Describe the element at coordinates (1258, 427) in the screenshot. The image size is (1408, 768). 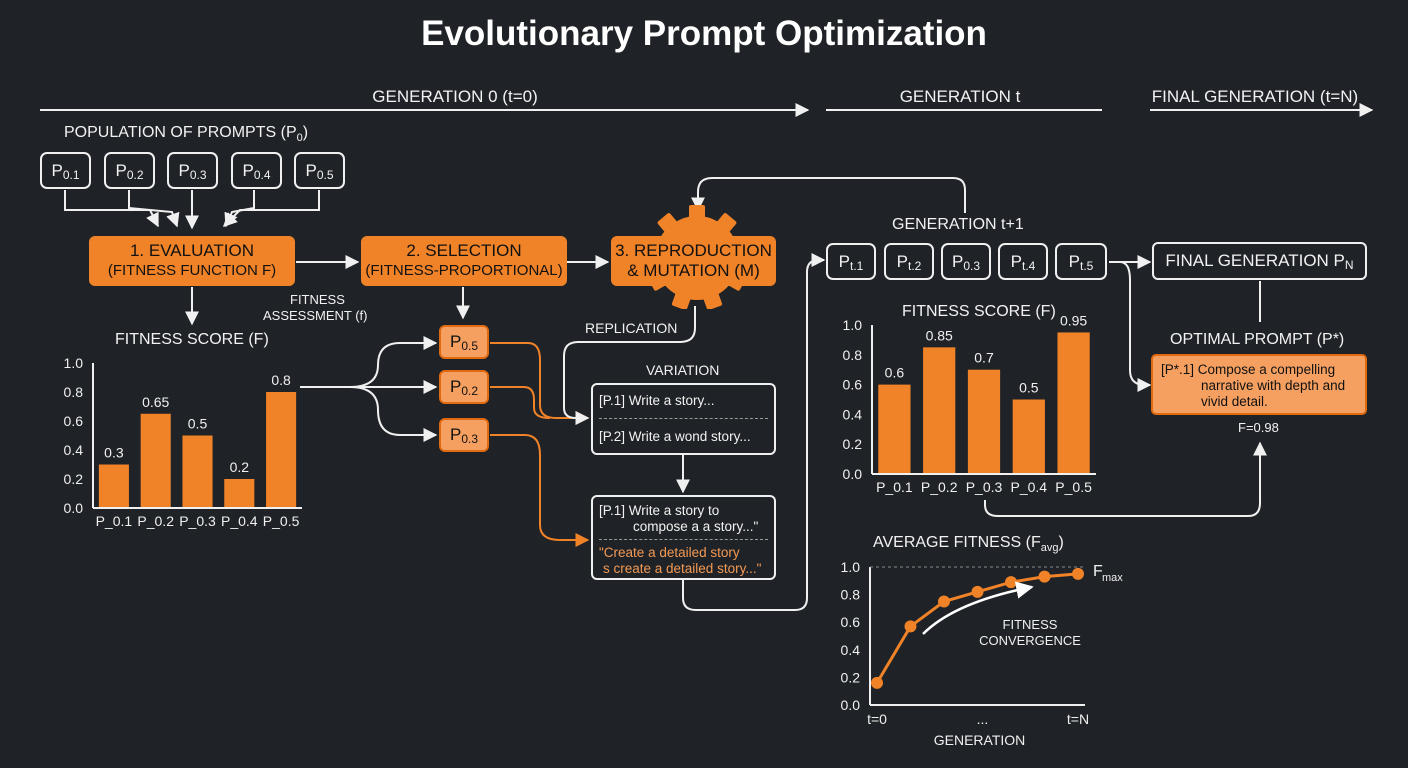
I see `optimal-fitness-value: F=0.98` at that location.